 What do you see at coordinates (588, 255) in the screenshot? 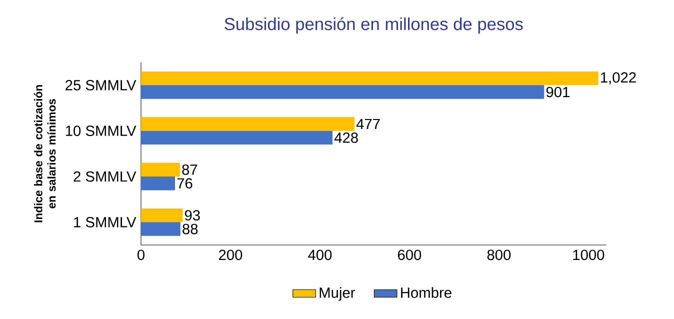
I see `x-tick-label: 1000` at bounding box center [588, 255].